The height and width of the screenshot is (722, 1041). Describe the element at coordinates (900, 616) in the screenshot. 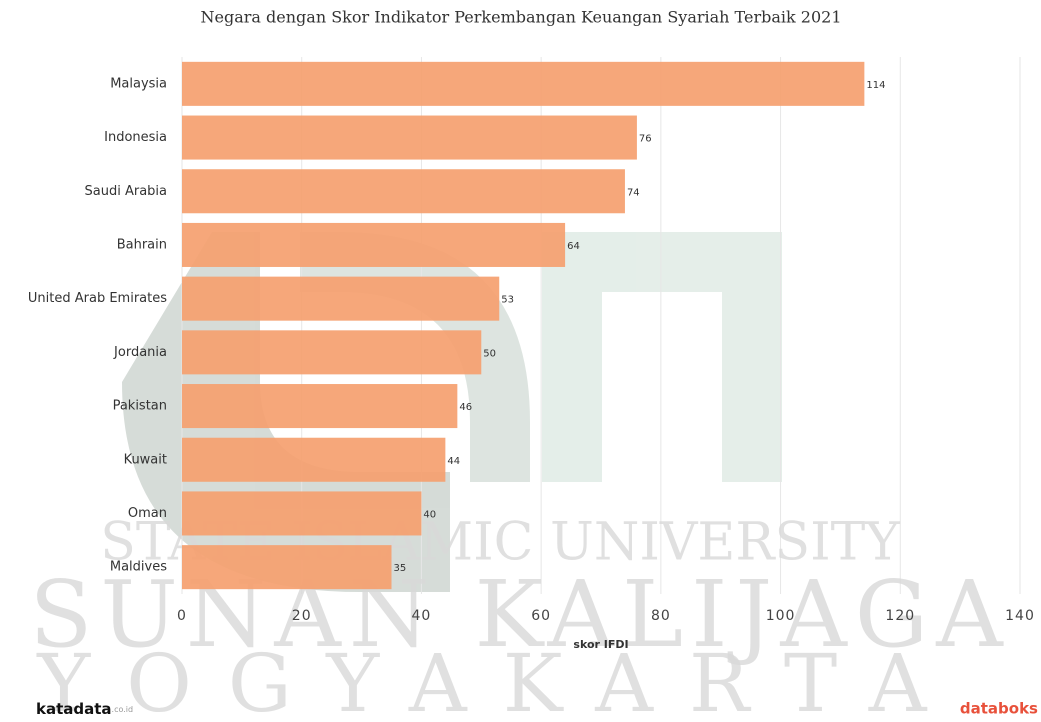

I see `x-tick-label: 120` at that location.